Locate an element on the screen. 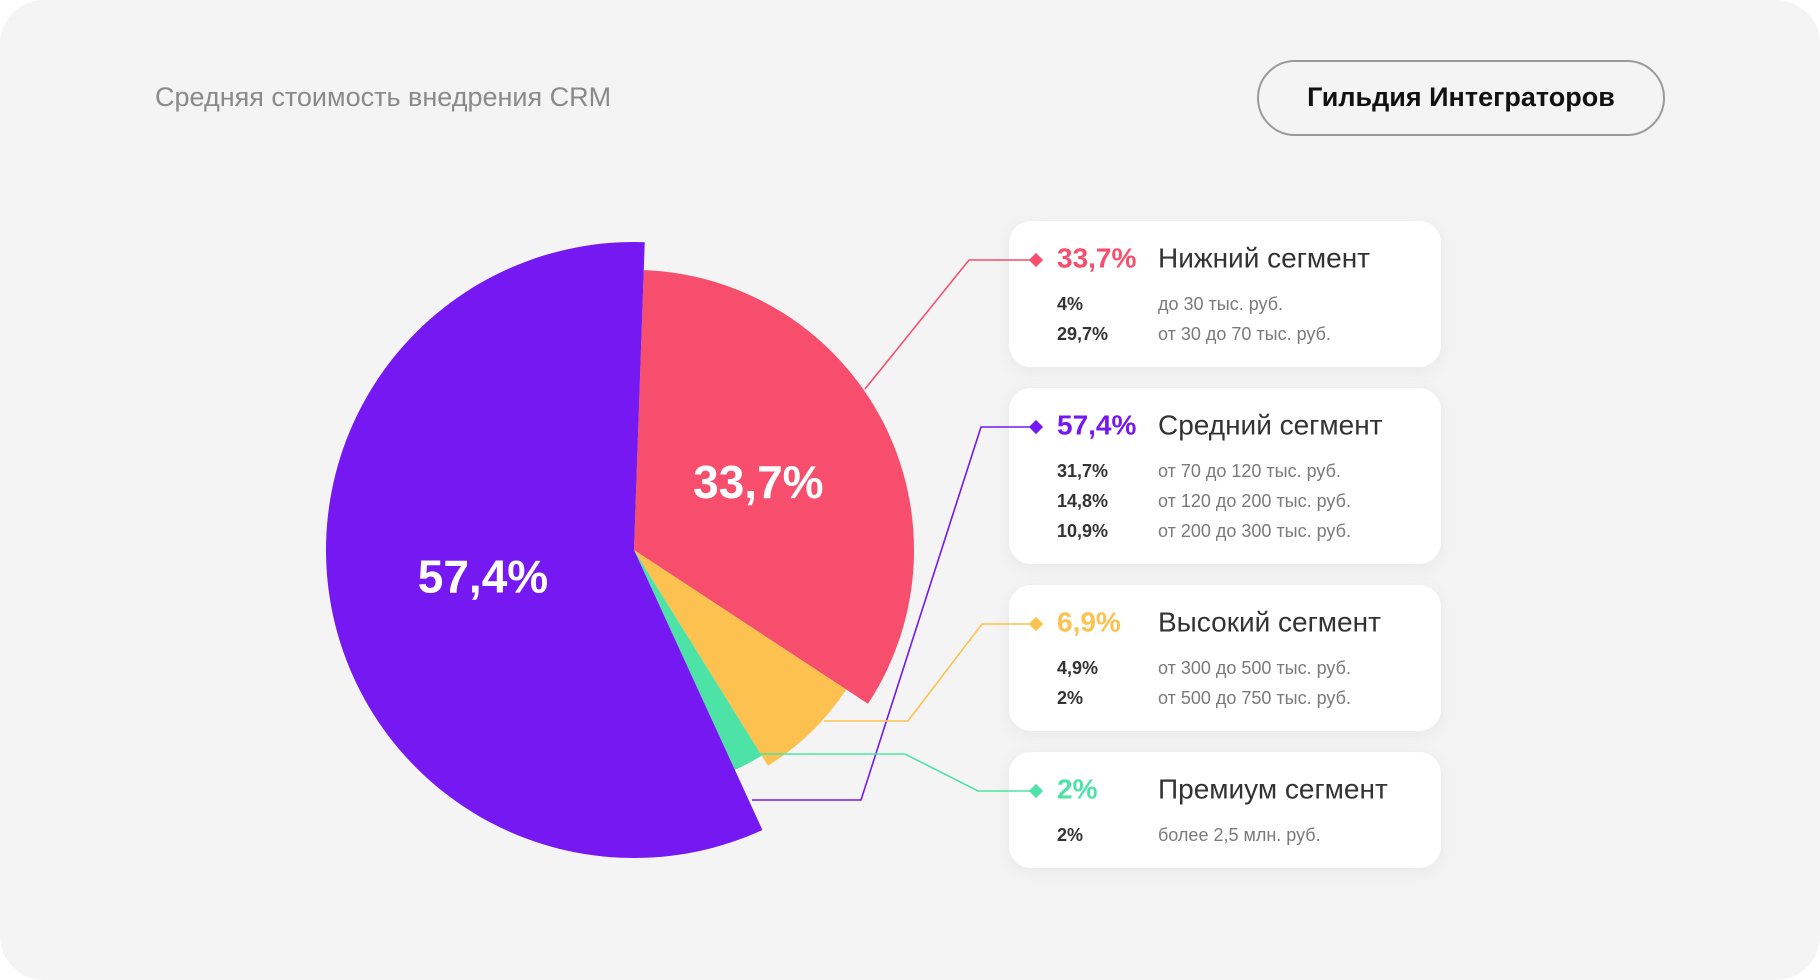 The height and width of the screenshot is (980, 1820). legend-label: Средний сегмент is located at coordinates (1270, 424).